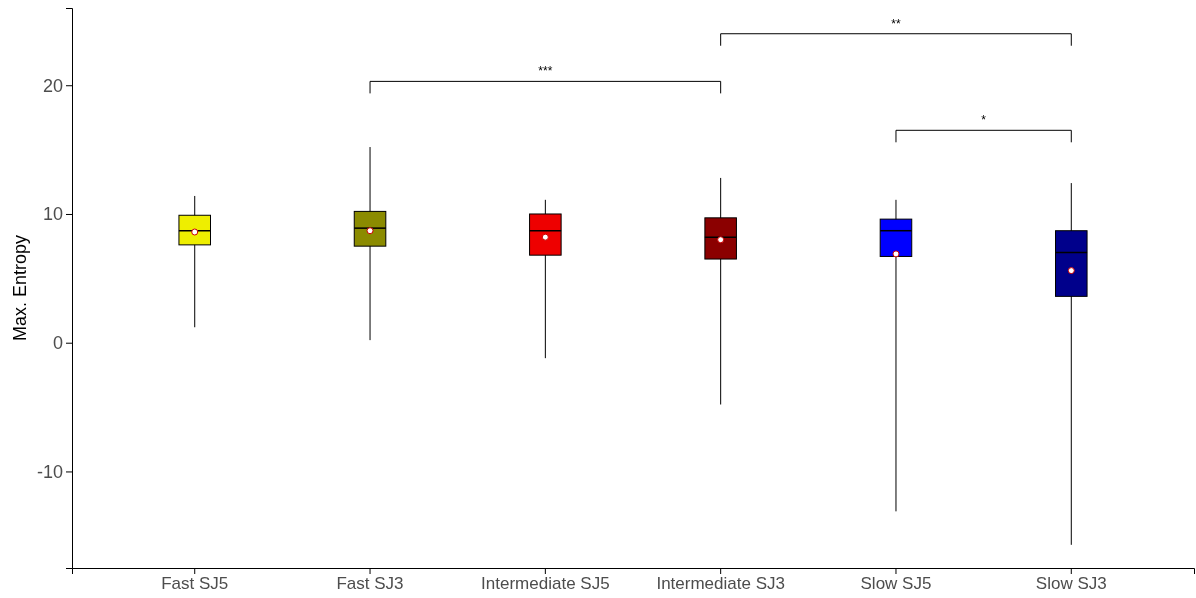  What do you see at coordinates (49, 471) in the screenshot?
I see `y-tick-label: -10` at bounding box center [49, 471].